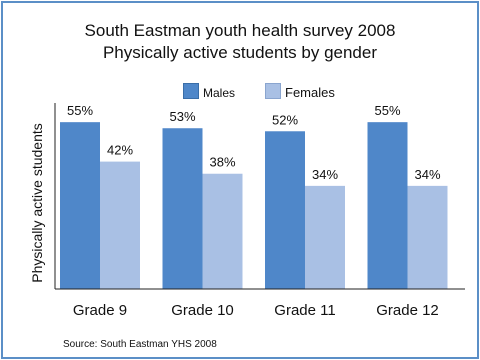  Describe the element at coordinates (387, 110) in the screenshot. I see `data-label-males-grade-12: 55%` at that location.